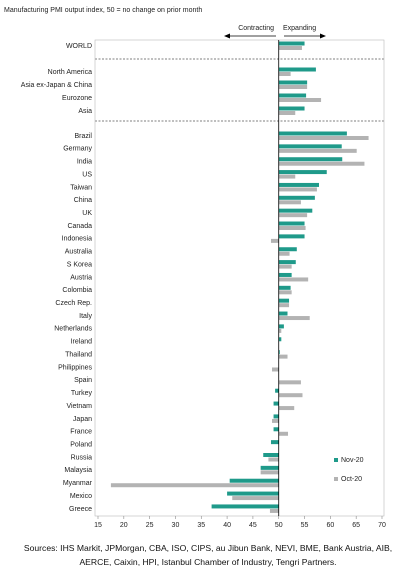 This screenshot has width=411, height=577. I want to click on annotation-right: Expanding, so click(299, 28).